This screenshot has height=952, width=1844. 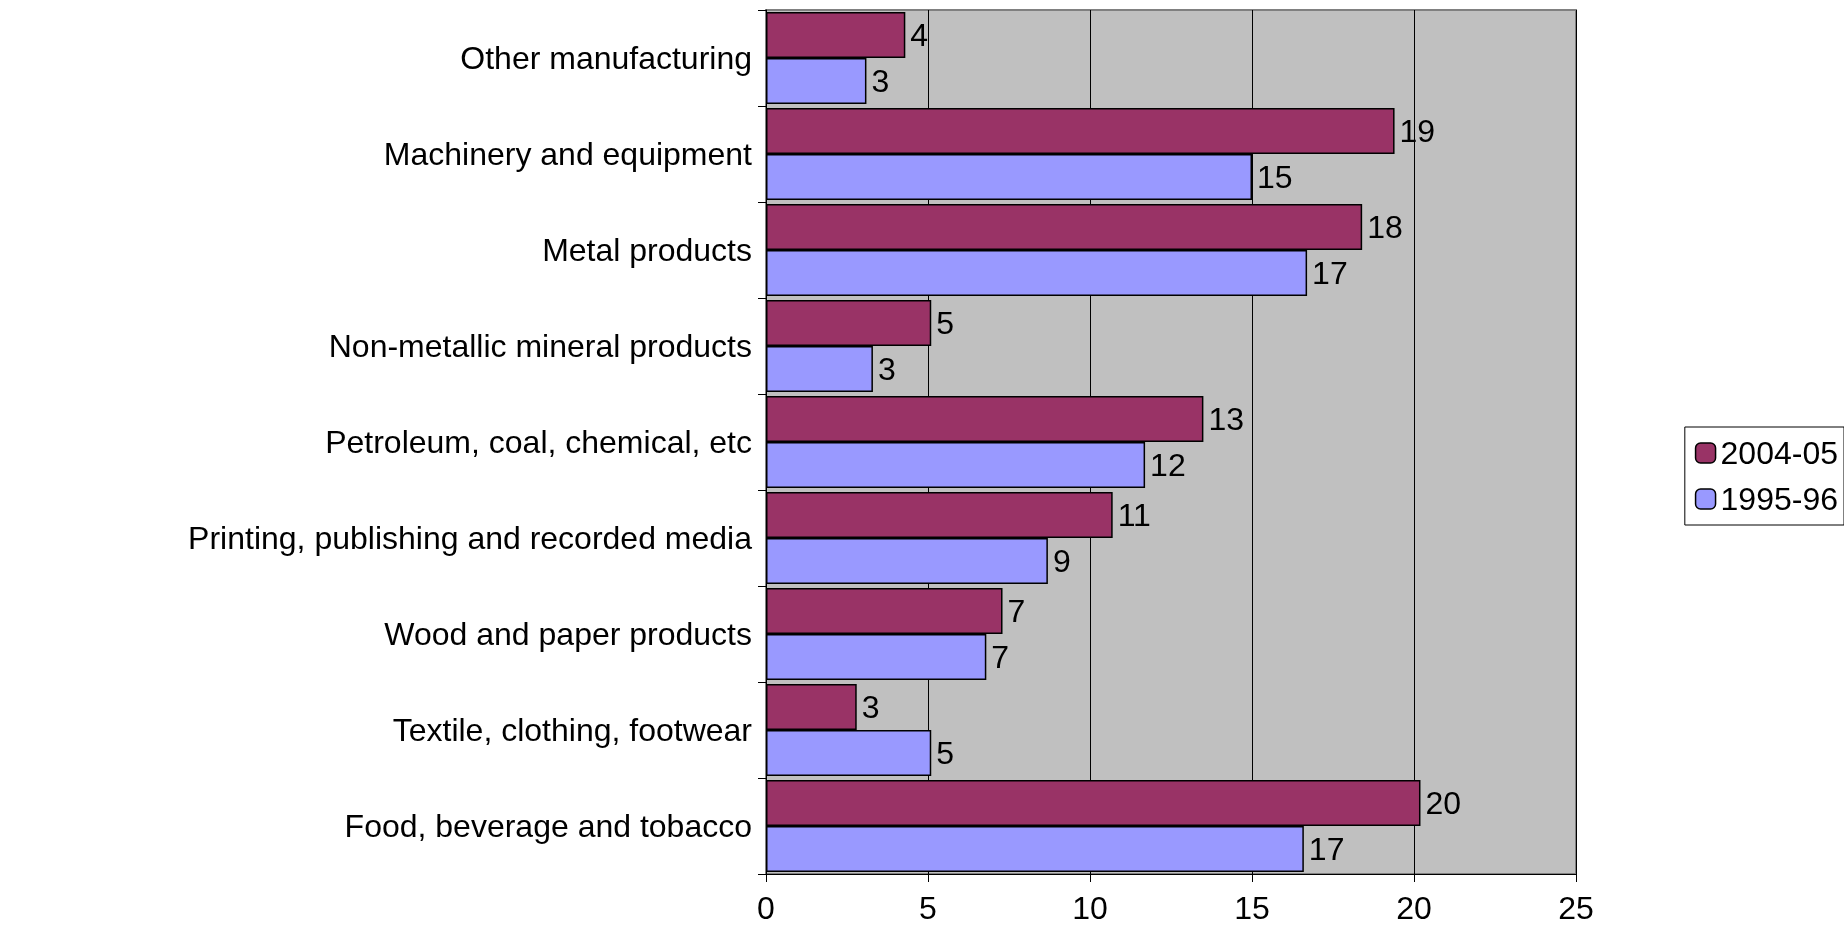 I want to click on x-tick-label: 0, so click(x=766, y=908).